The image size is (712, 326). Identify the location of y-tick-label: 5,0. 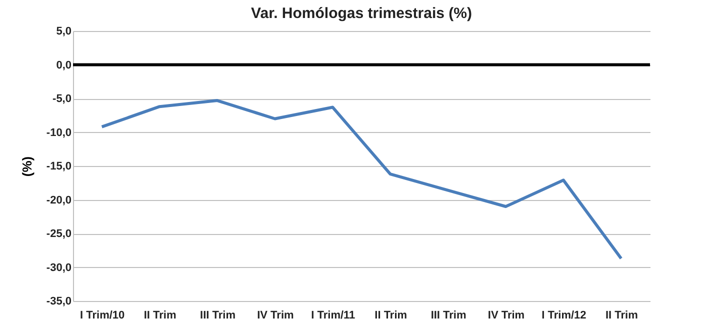
(64, 32).